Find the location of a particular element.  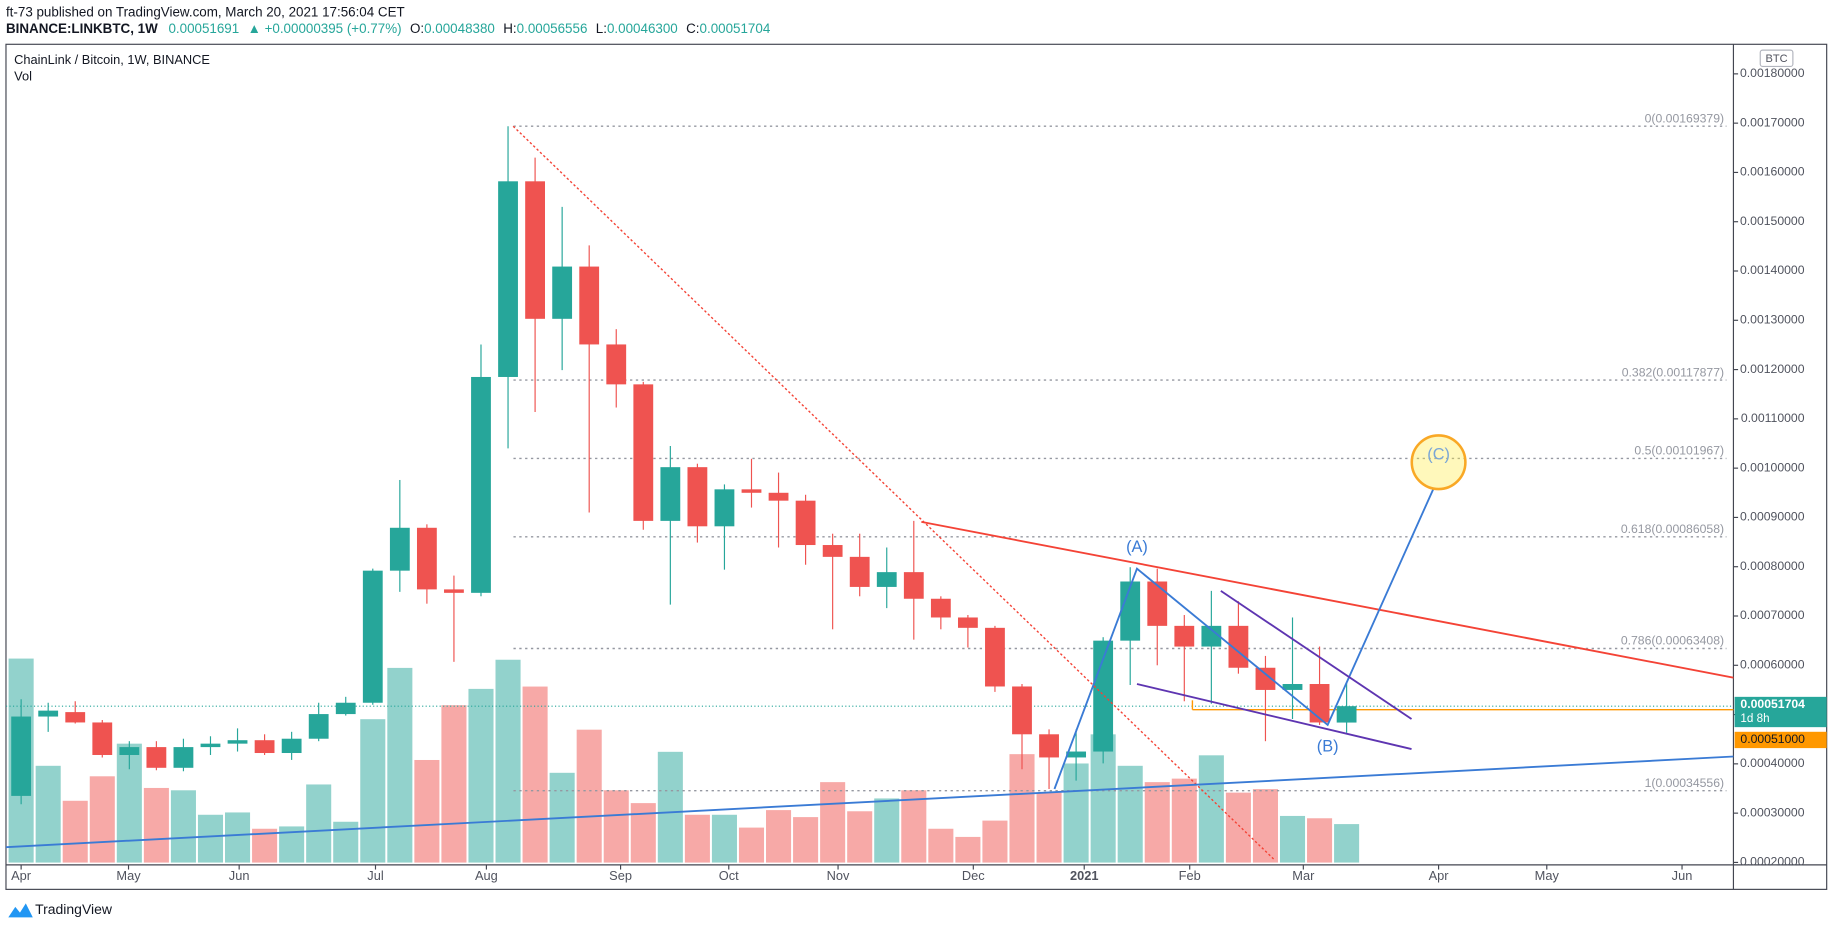

y-tick-label: 0.00030000 is located at coordinates (1772, 812).